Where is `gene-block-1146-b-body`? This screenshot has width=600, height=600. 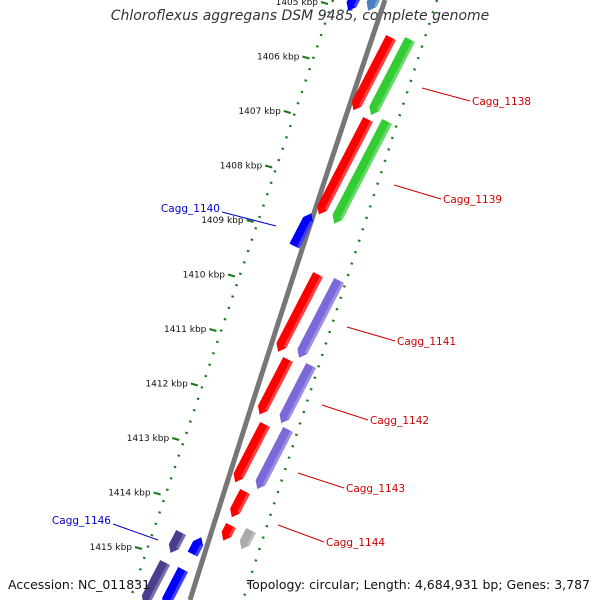 gene-block-1146-b-body is located at coordinates (195, 547).